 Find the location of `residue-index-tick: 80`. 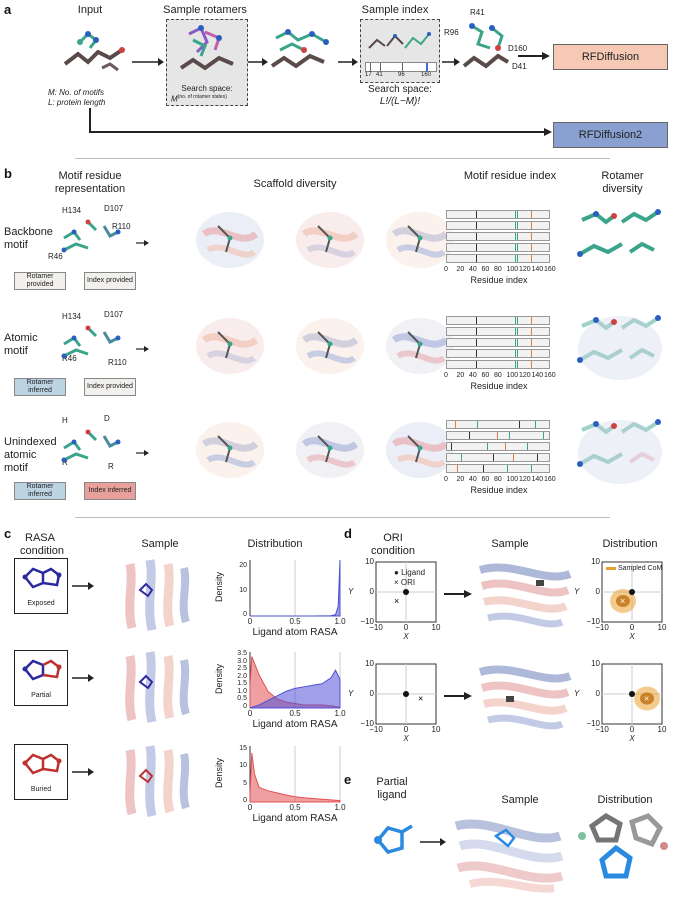

residue-index-tick: 80 is located at coordinates (498, 269).